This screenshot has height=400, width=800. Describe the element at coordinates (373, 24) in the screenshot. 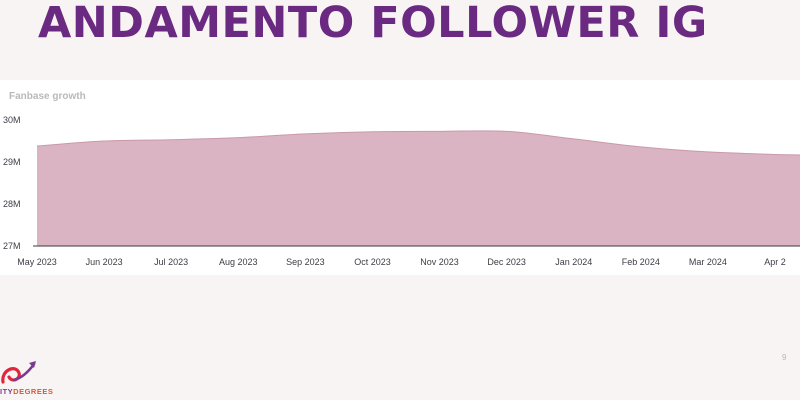

I see `slide-title: ANDAMENTO FOLLOWER IG` at that location.